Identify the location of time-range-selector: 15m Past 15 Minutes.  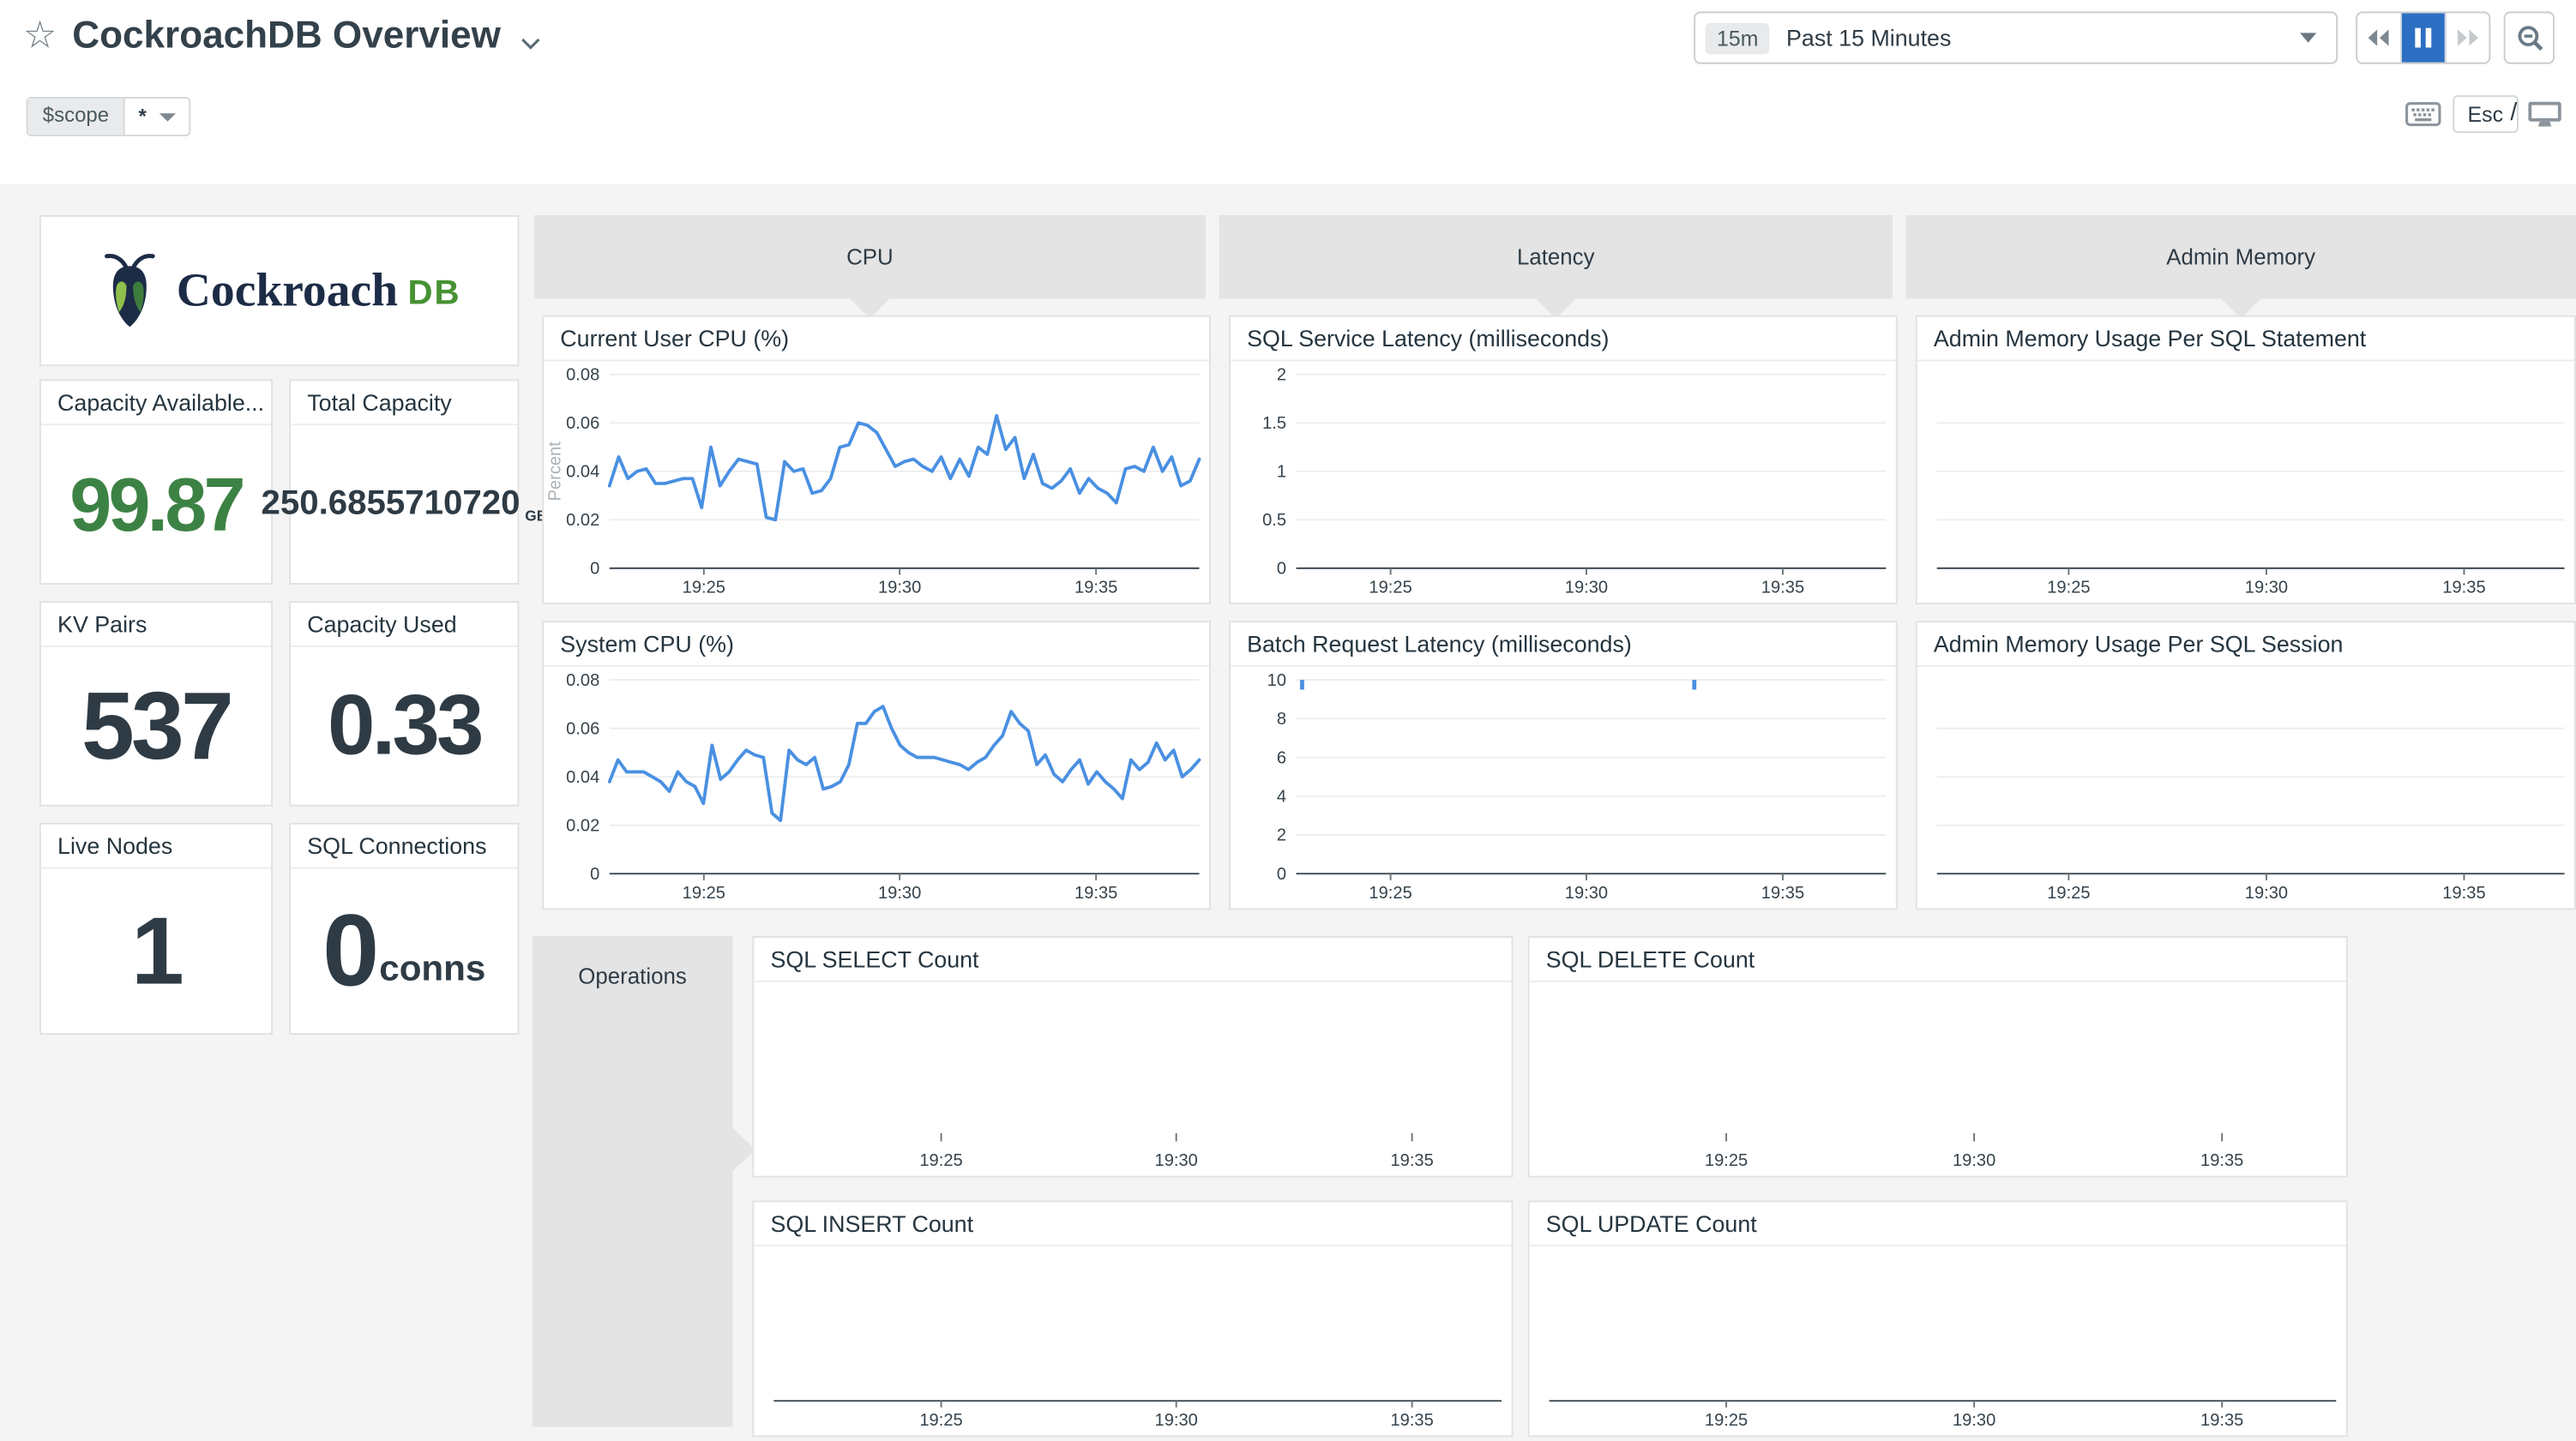
(2016, 37).